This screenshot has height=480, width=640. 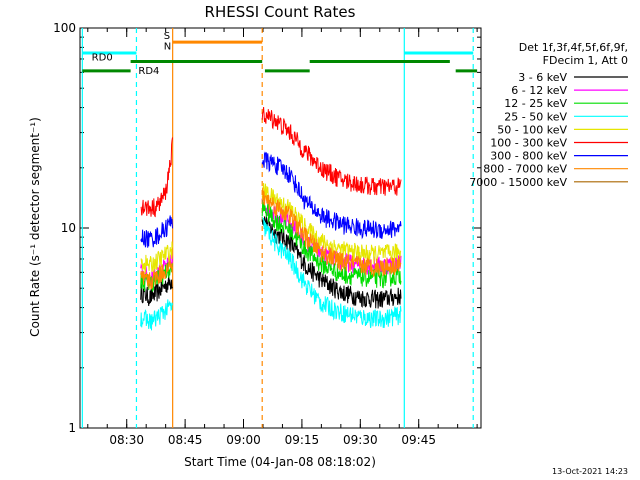 I want to click on legend-header-decimation: FDecim 1, Att 0, so click(x=585, y=60).